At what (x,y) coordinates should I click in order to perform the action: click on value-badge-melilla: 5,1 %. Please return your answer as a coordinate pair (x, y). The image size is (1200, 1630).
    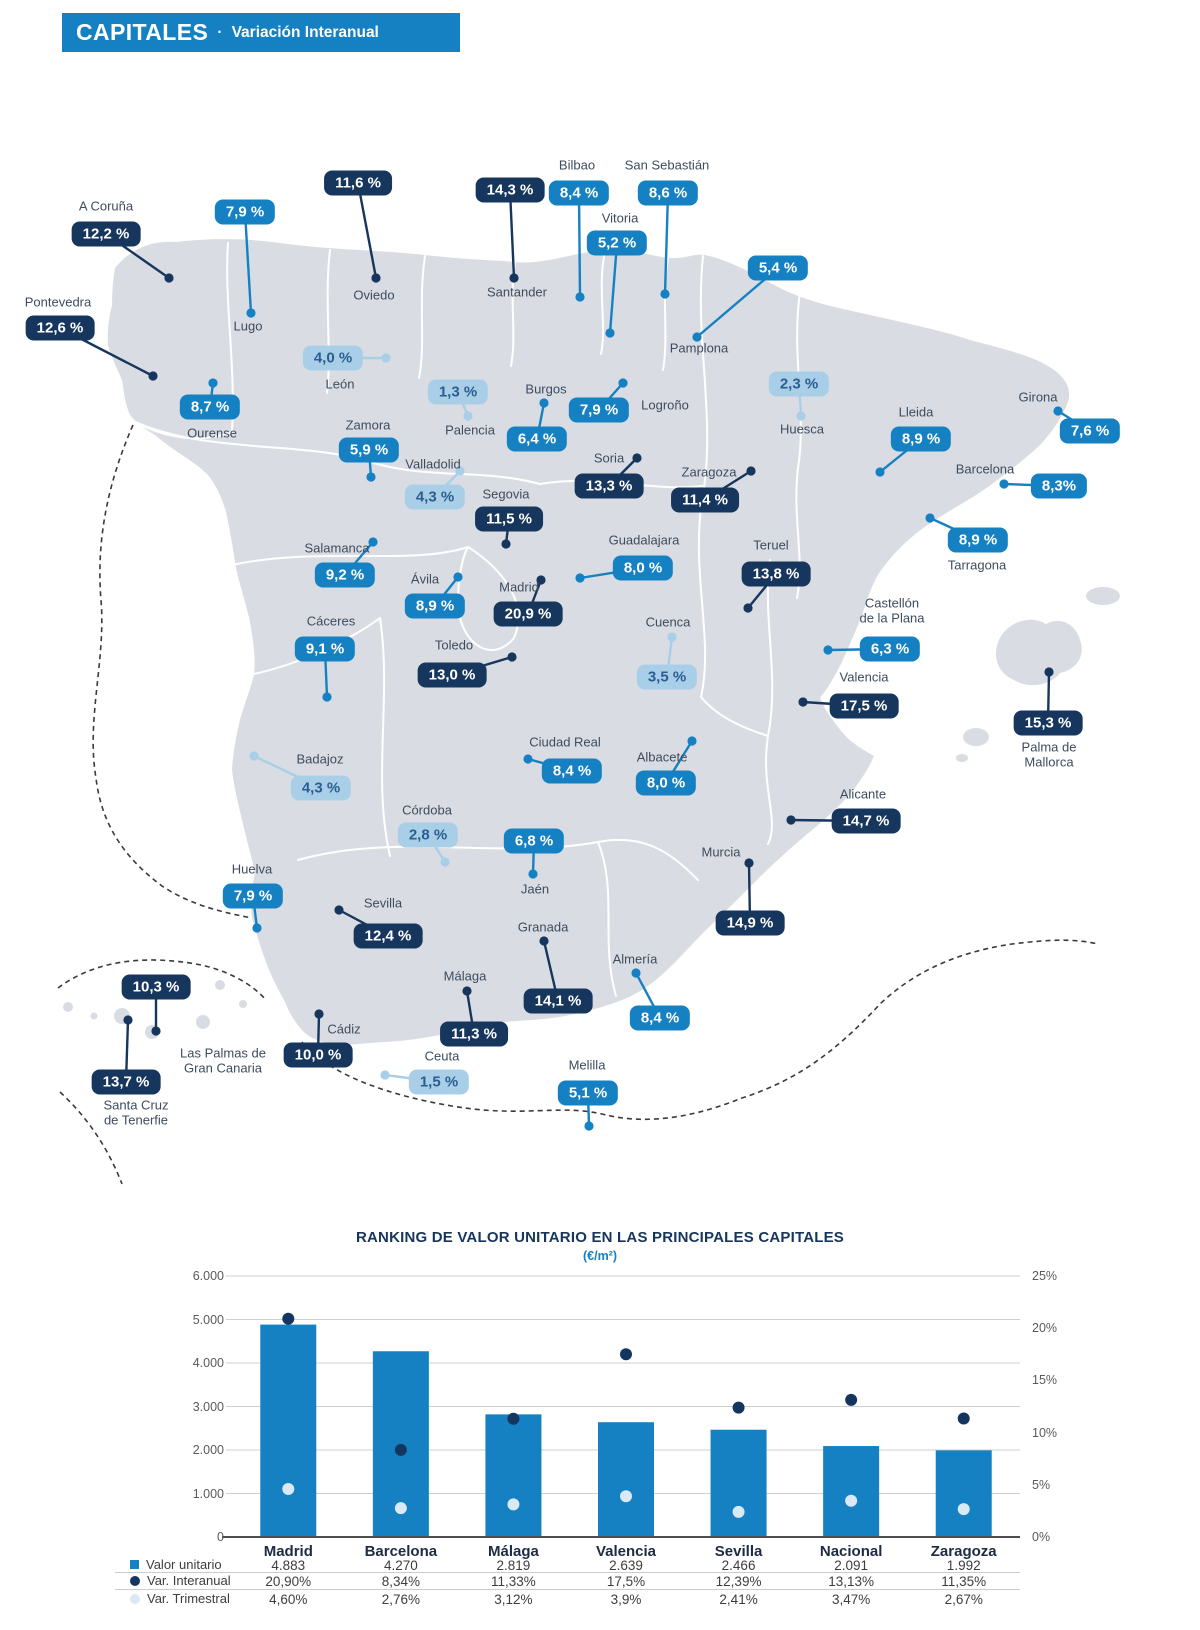
    Looking at the image, I should click on (588, 1093).